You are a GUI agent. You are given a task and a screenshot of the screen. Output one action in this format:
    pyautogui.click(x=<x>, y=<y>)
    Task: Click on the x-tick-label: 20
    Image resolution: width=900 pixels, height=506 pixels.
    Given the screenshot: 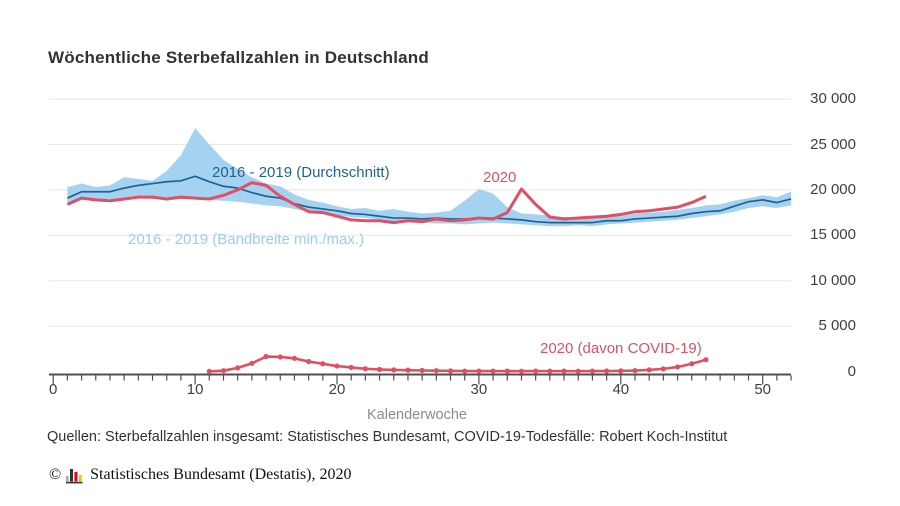 What is the action you would take?
    pyautogui.click(x=337, y=389)
    